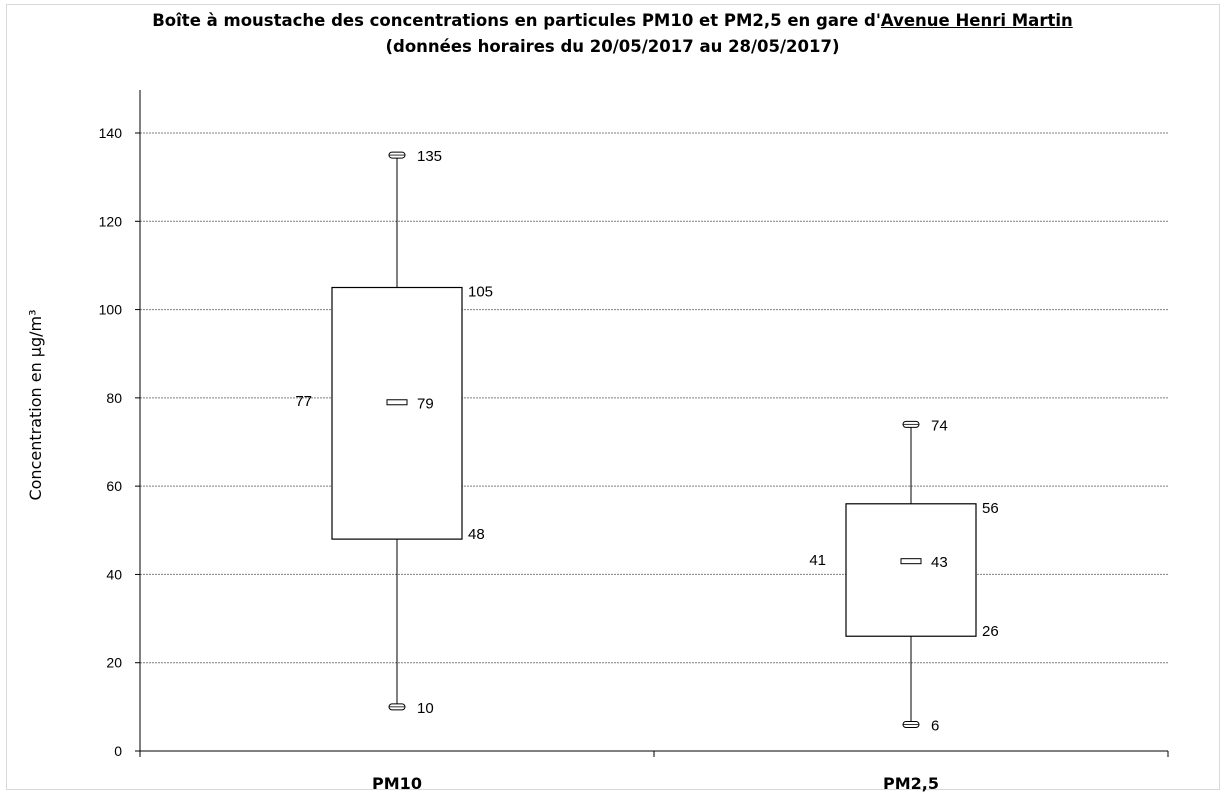 This screenshot has height=796, width=1225. What do you see at coordinates (990, 631) in the screenshot?
I see `q1-value-label: 26` at bounding box center [990, 631].